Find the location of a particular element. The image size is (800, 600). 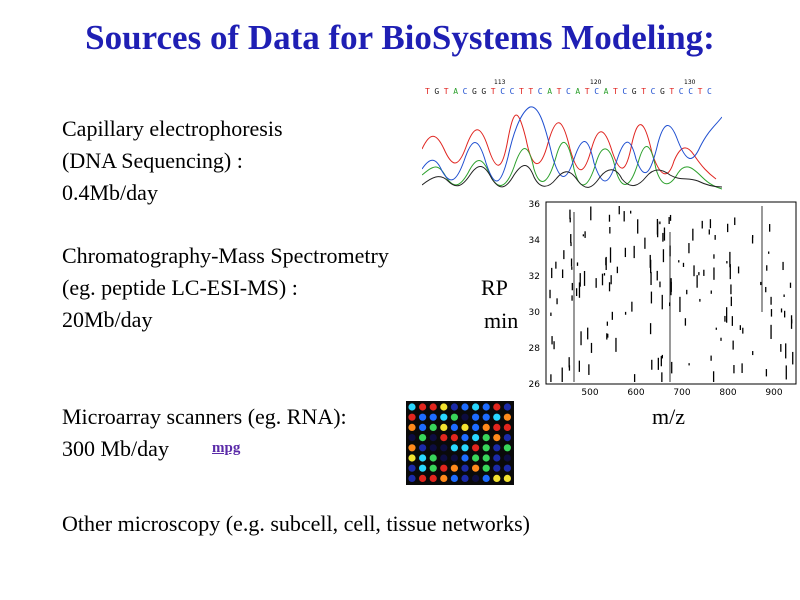

ms-peaks is located at coordinates (671, 294).